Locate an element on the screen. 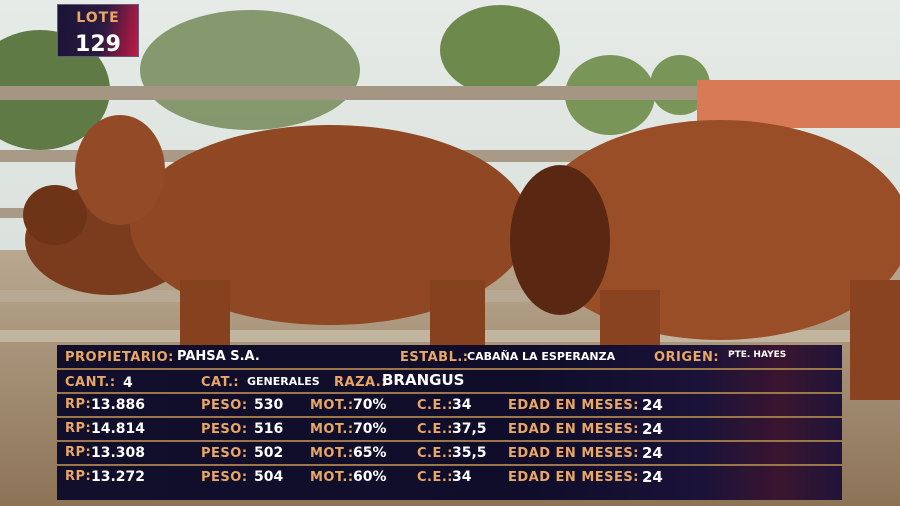  propietario-label: PROPIETARIO: is located at coordinates (119, 357).